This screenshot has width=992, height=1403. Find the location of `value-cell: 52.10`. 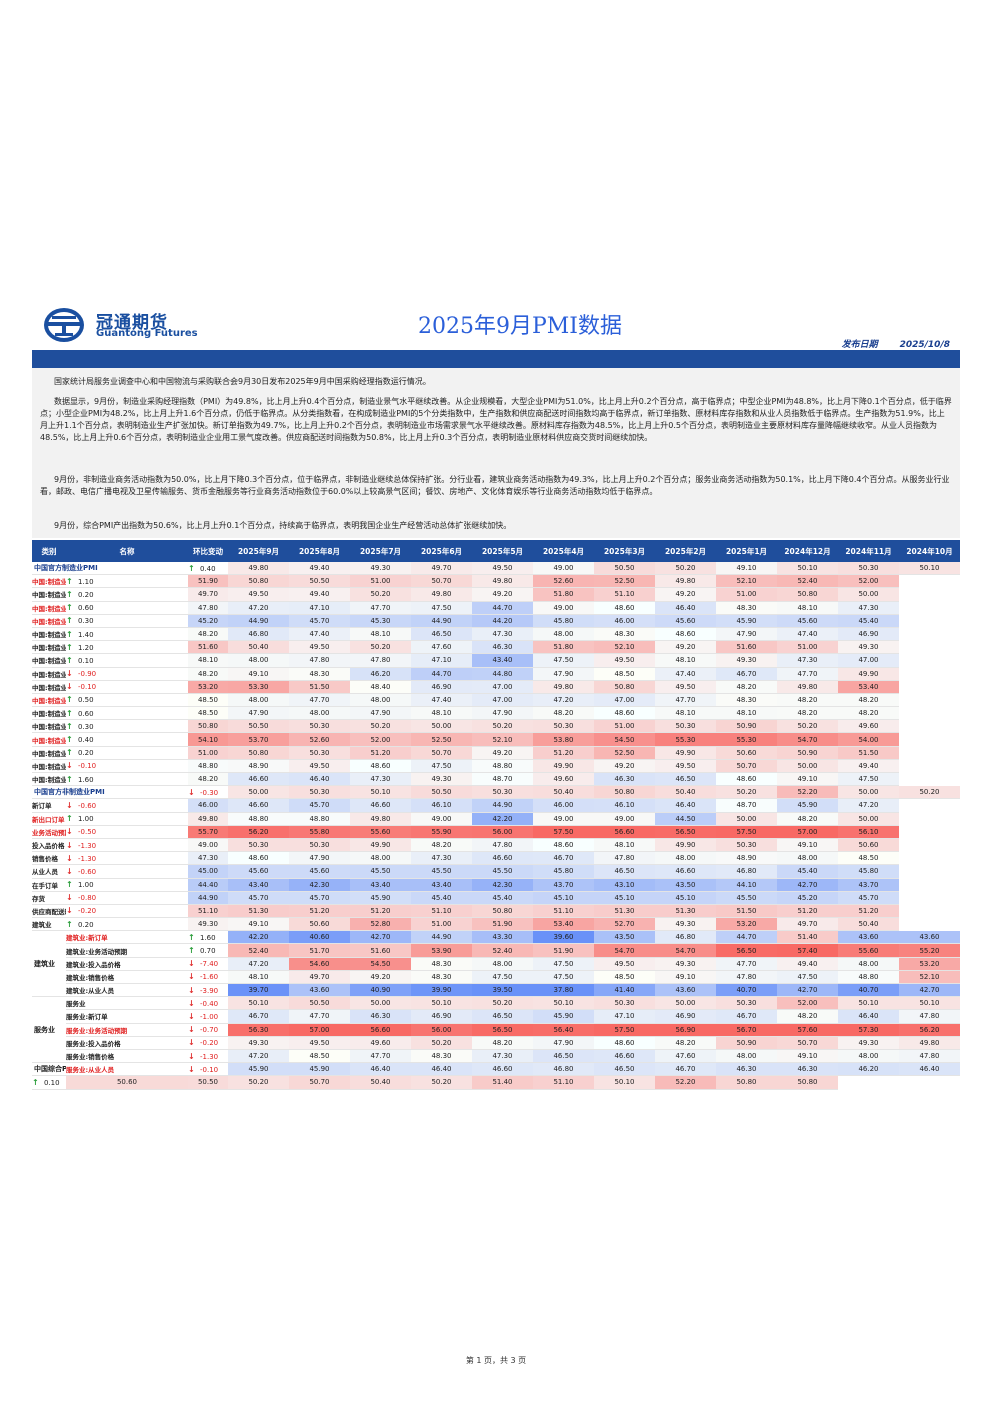

value-cell: 52.10 is located at coordinates (746, 581).